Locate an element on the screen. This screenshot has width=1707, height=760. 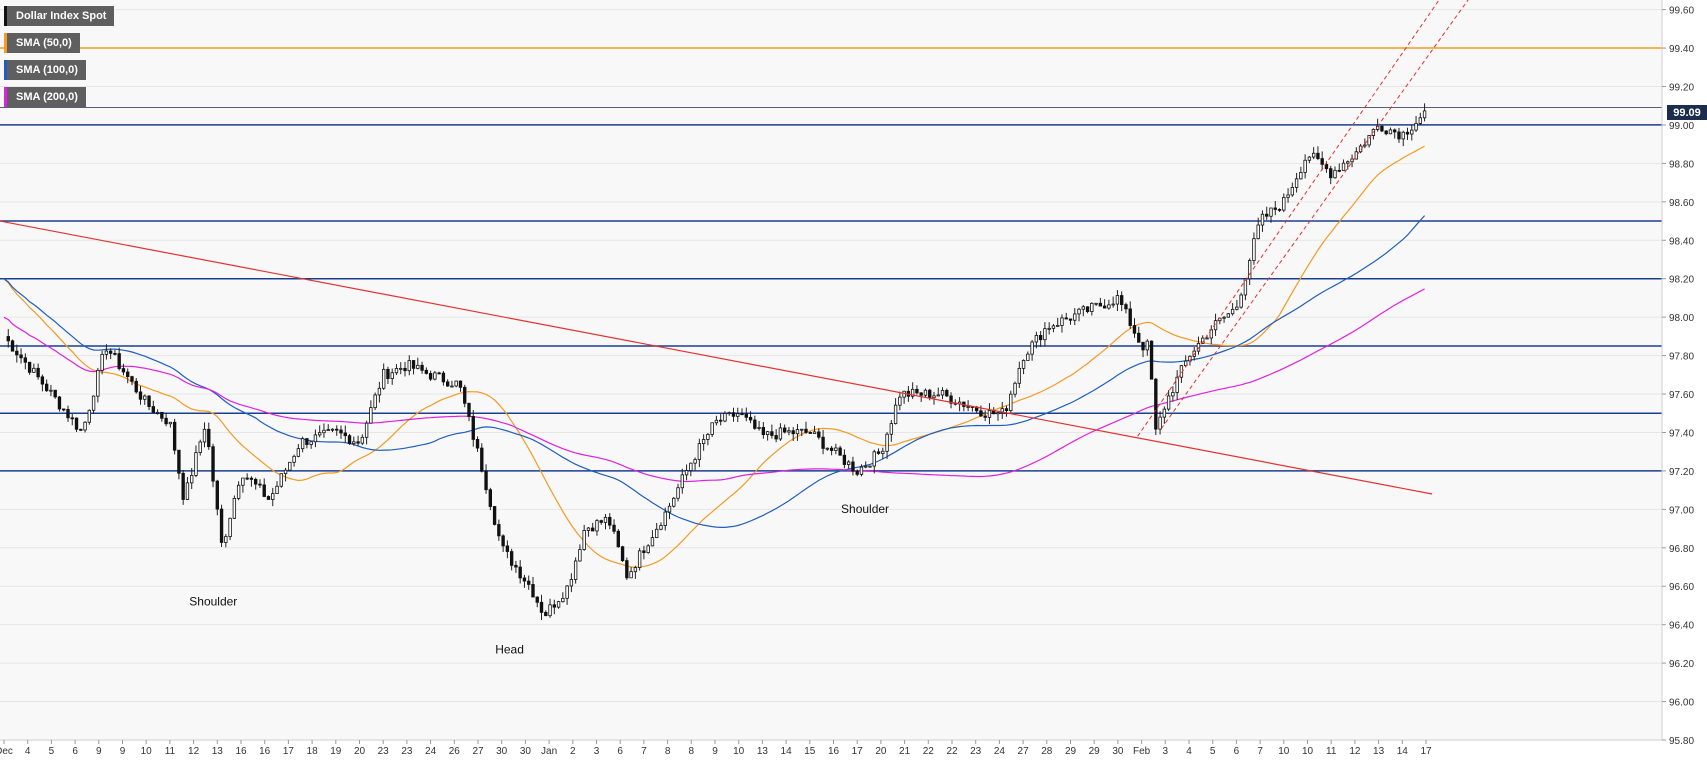
x-tick-label: 27 is located at coordinates (478, 751).